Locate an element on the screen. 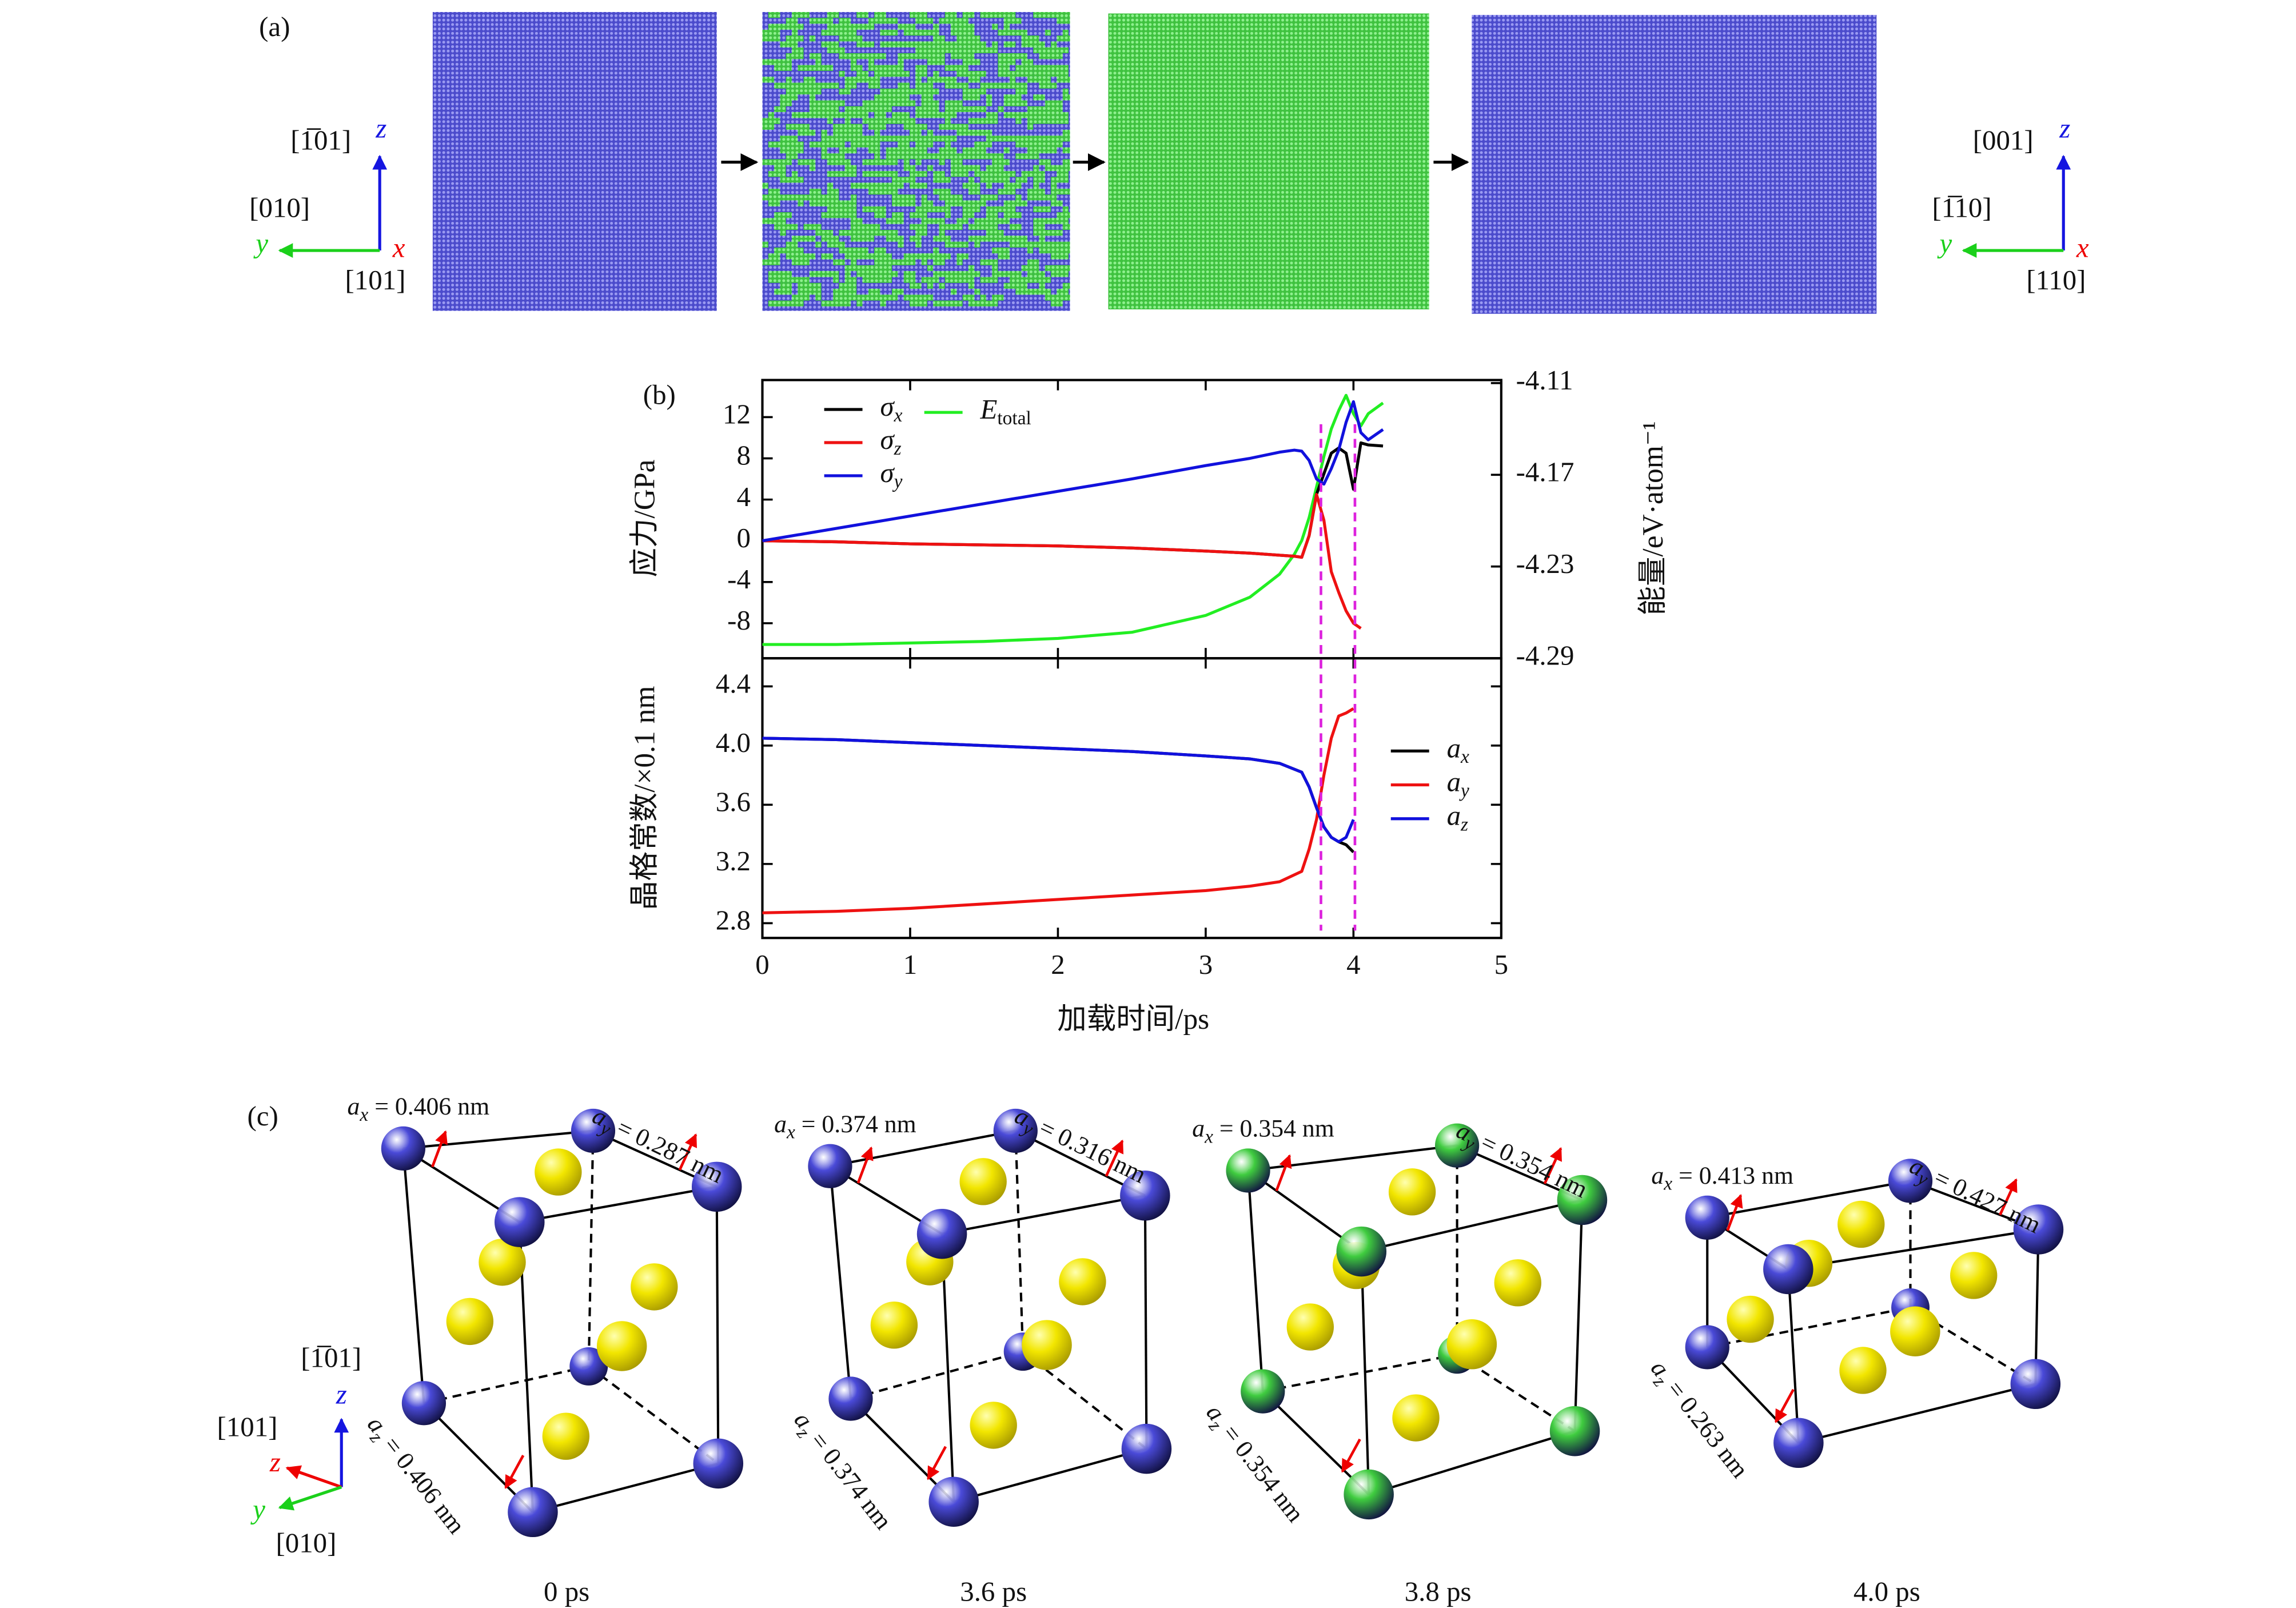  snapshot is located at coordinates (574, 161).